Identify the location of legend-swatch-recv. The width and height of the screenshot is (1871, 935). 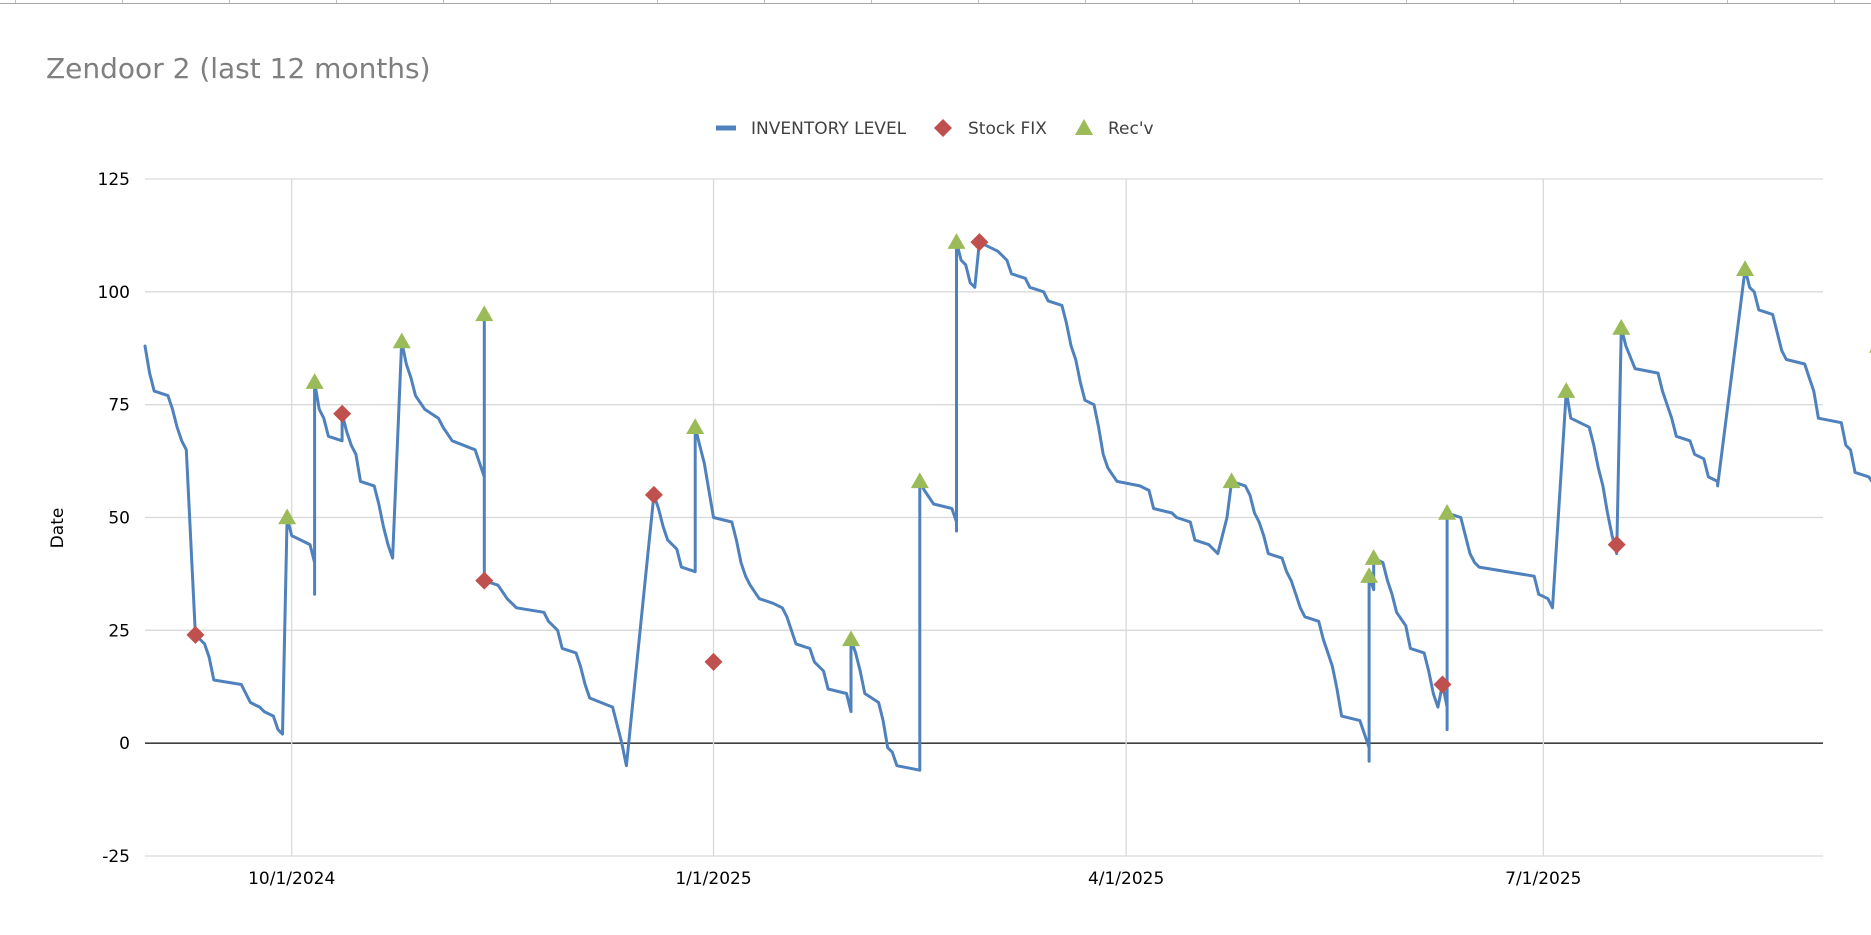
(1084, 127).